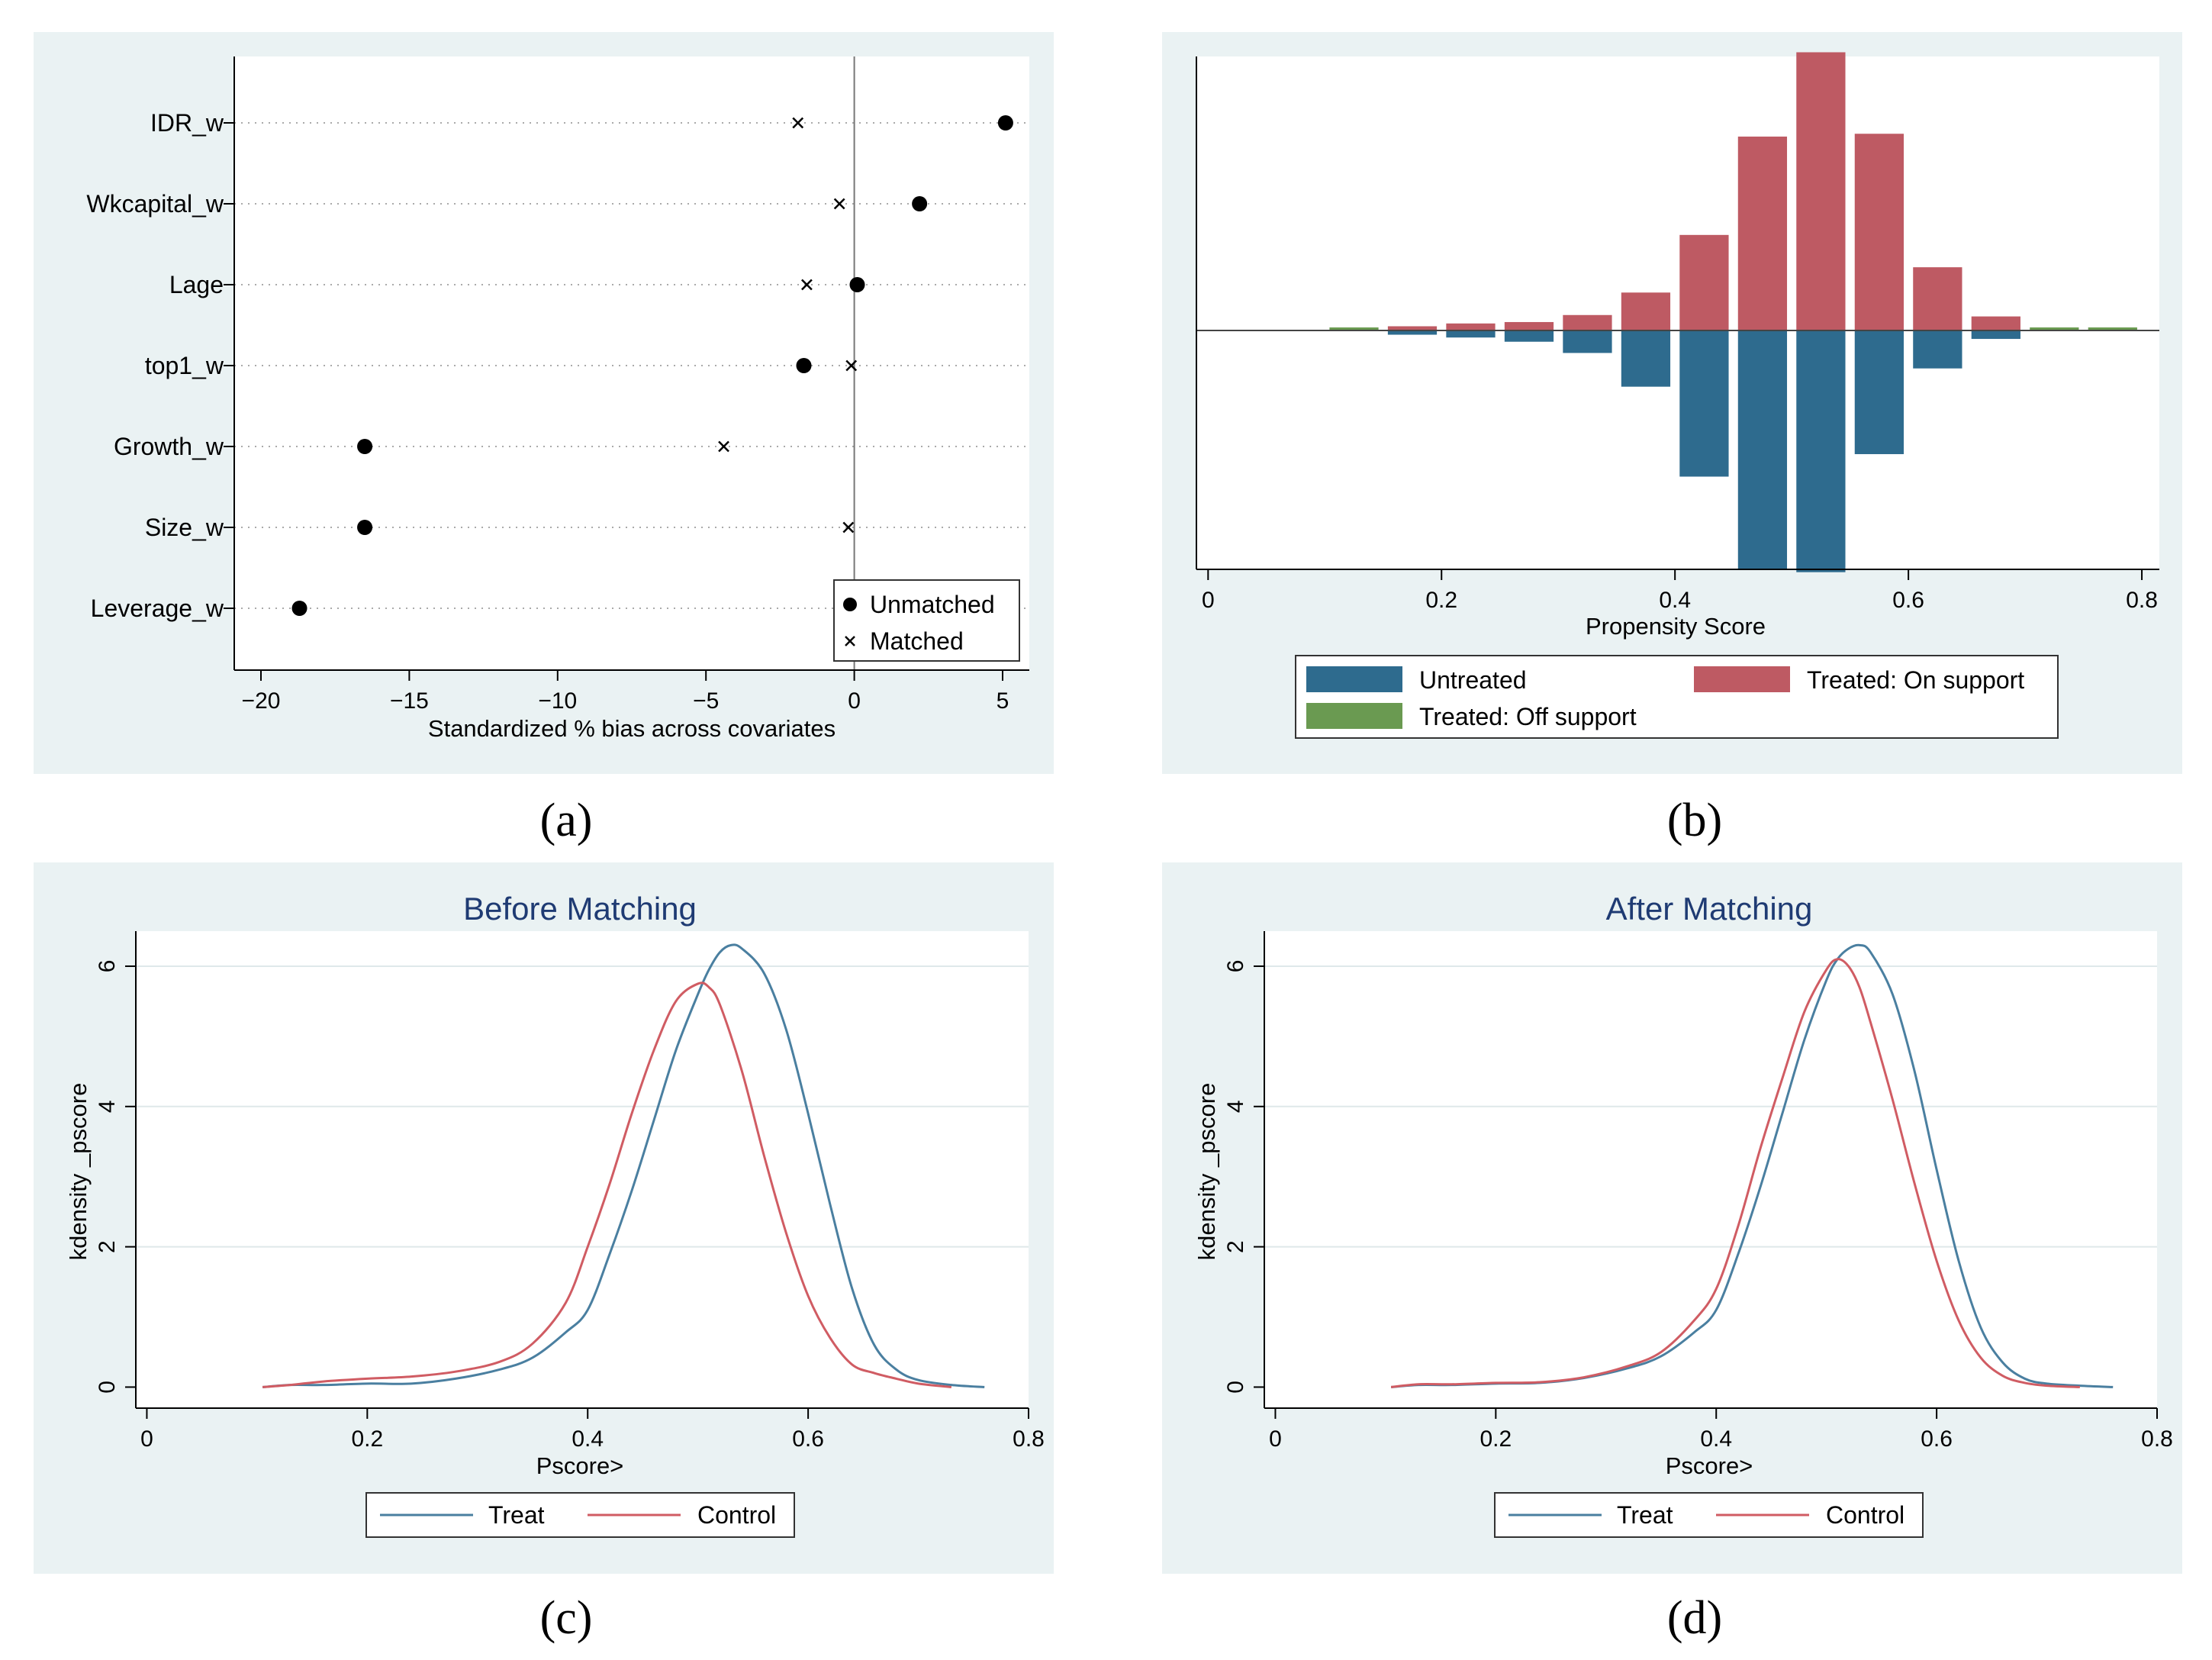 The width and height of the screenshot is (2212, 1660). Describe the element at coordinates (580, 1515) in the screenshot. I see `panel-c-legend: Treat Control` at that location.